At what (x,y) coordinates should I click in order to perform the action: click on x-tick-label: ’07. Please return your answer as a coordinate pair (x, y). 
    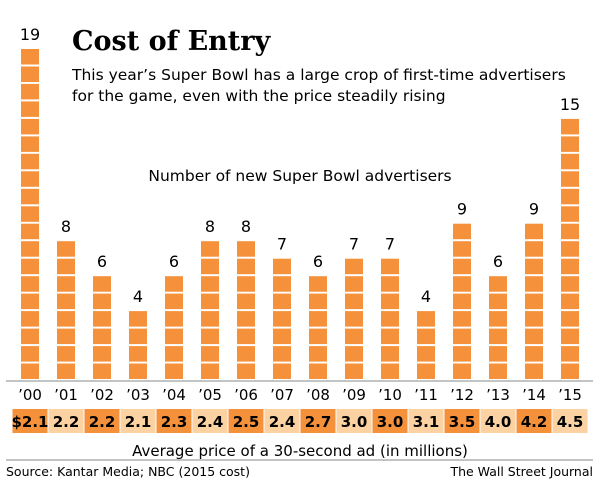
    Looking at the image, I should click on (282, 395).